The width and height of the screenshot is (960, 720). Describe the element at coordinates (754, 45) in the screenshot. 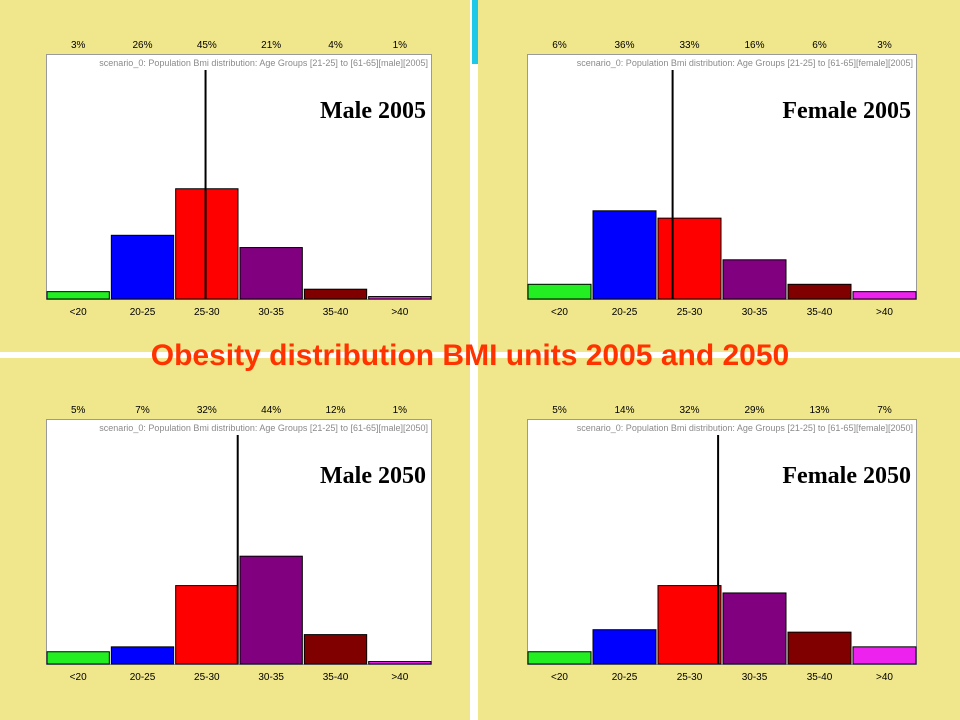

I see `percent-label: 16%` at that location.